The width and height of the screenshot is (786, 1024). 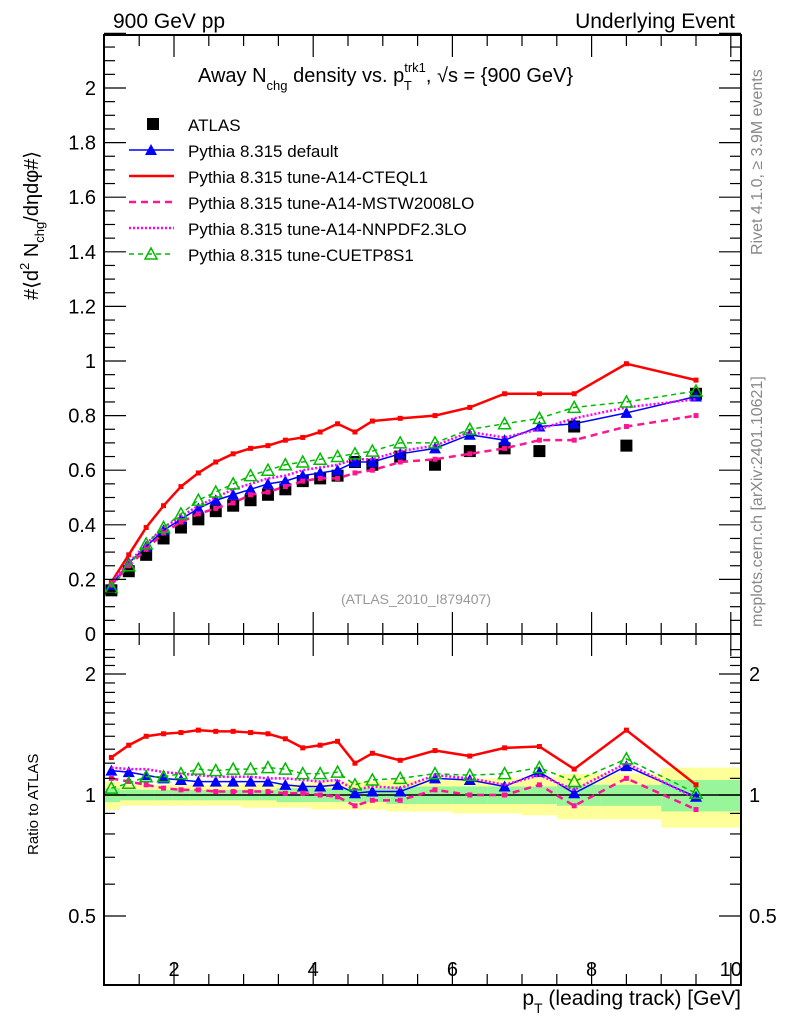 What do you see at coordinates (528, 998) in the screenshot?
I see `xlabel-pre: p` at bounding box center [528, 998].